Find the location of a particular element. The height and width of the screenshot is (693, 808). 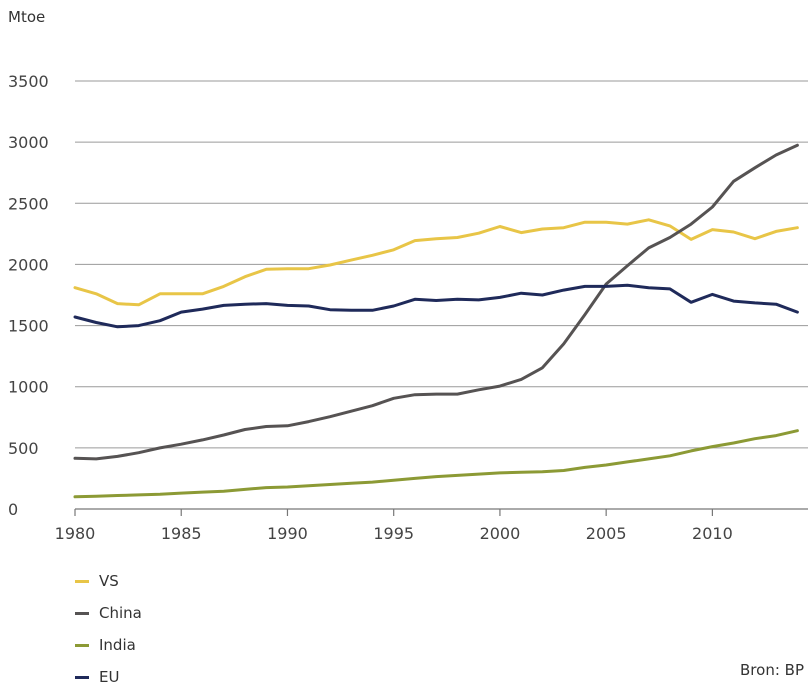

legend-label: India is located at coordinates (117, 645).